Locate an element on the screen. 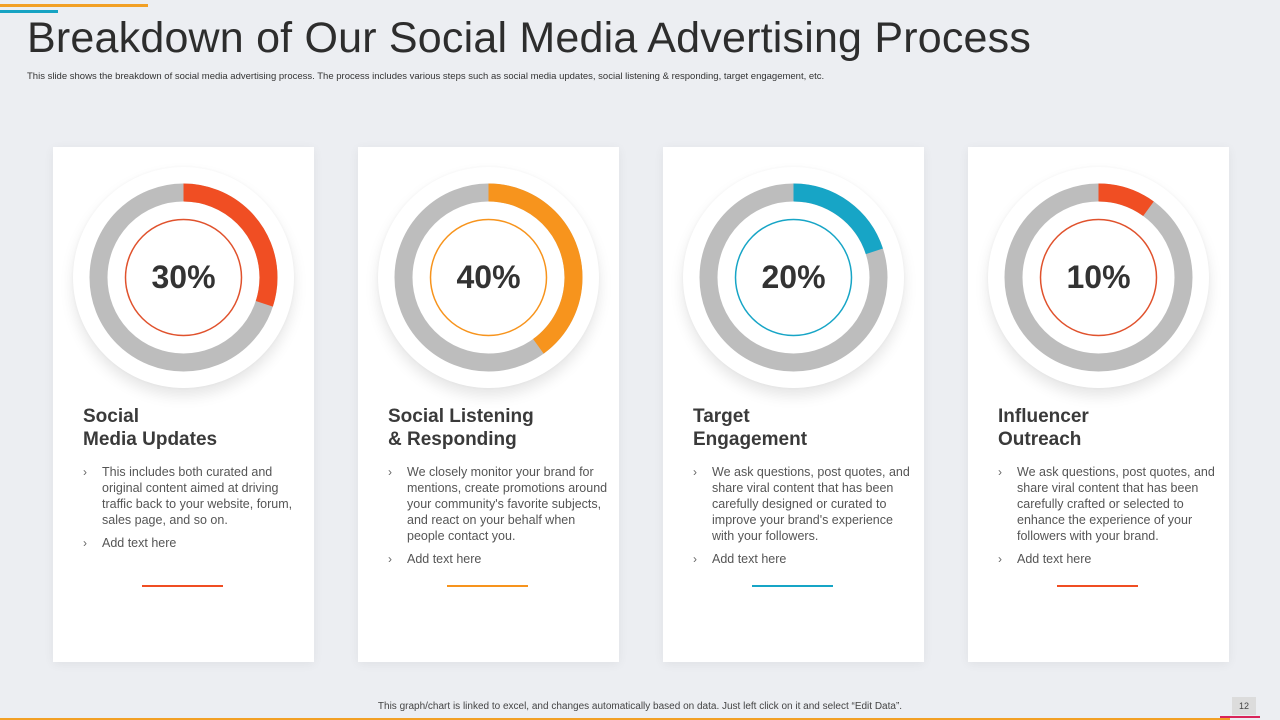 The width and height of the screenshot is (1280, 720). page-number-underline is located at coordinates (1240, 717).